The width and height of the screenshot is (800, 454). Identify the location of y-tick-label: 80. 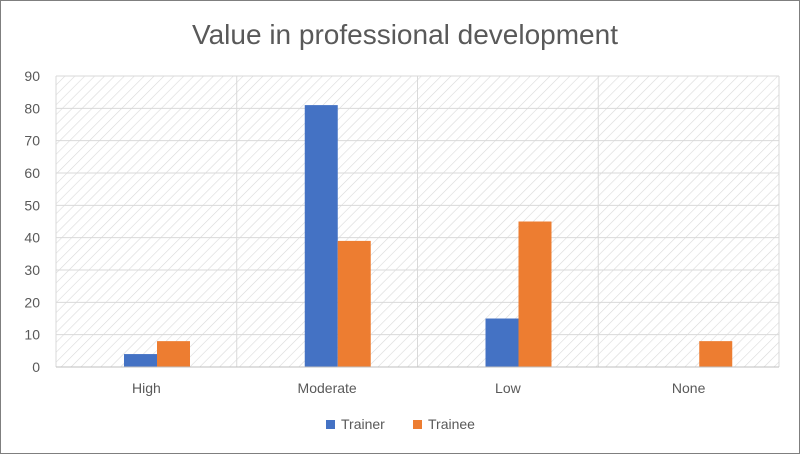
(32, 108).